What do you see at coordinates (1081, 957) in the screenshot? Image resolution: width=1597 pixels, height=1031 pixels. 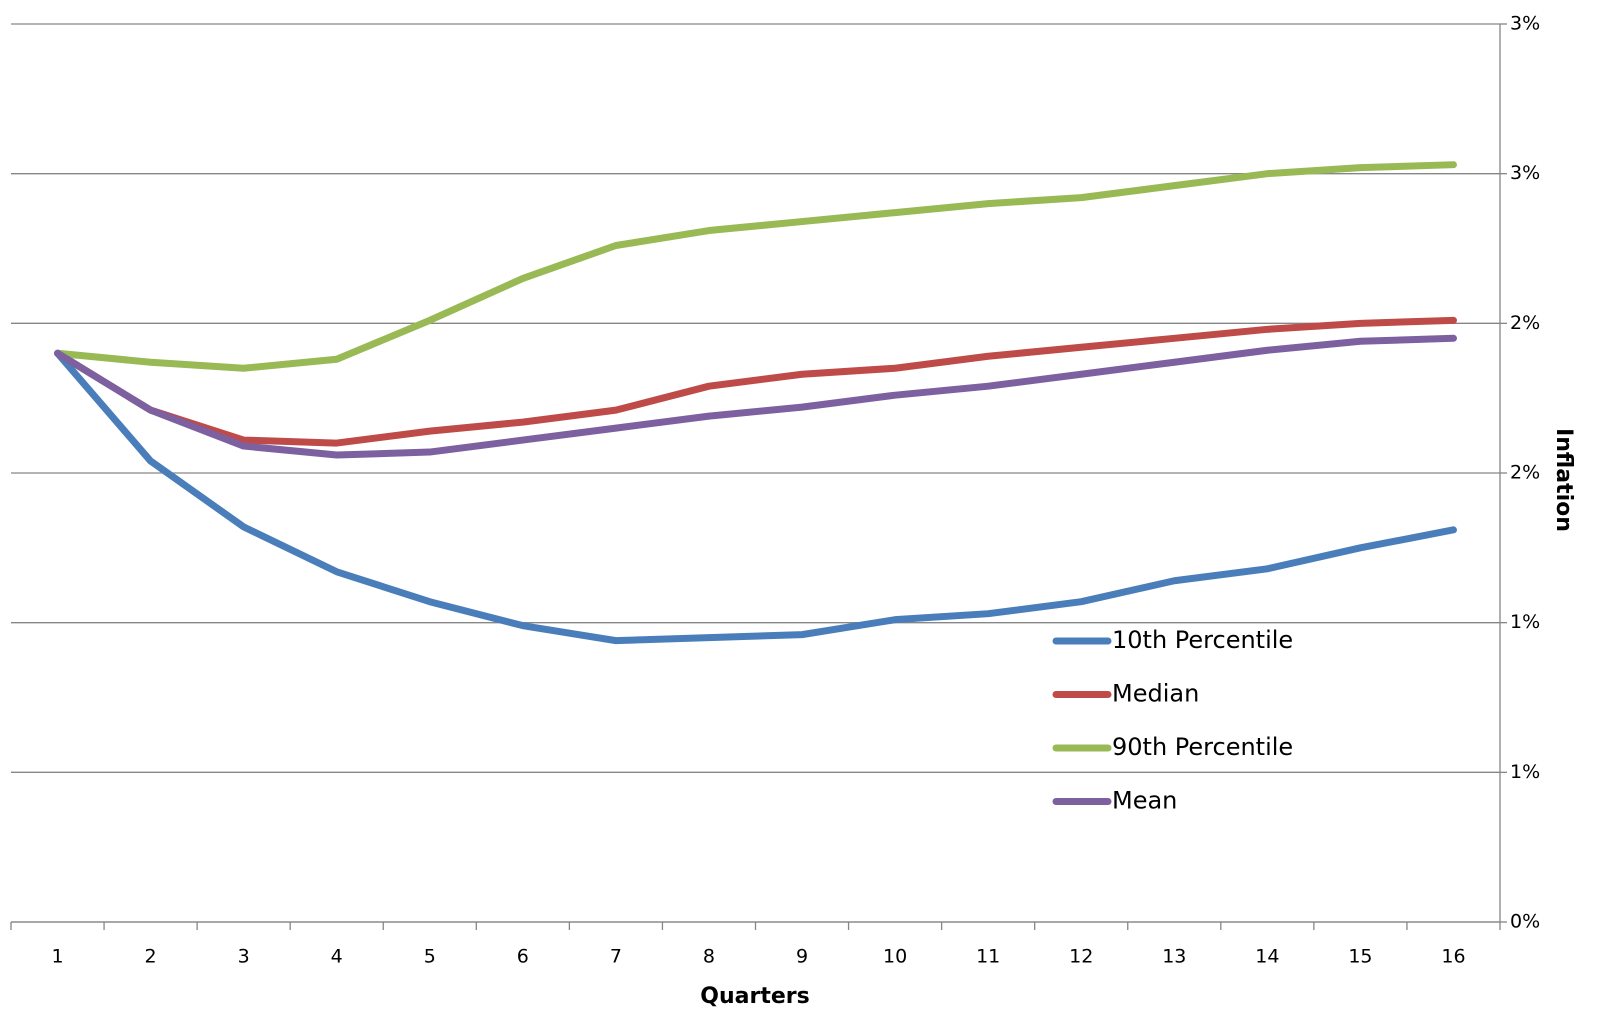 I see `x-tick-label: 12` at bounding box center [1081, 957].